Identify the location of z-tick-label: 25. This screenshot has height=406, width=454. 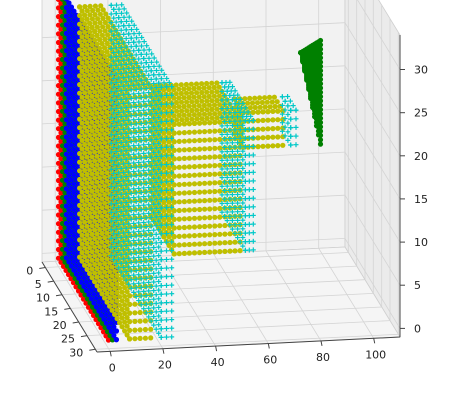
(421, 113).